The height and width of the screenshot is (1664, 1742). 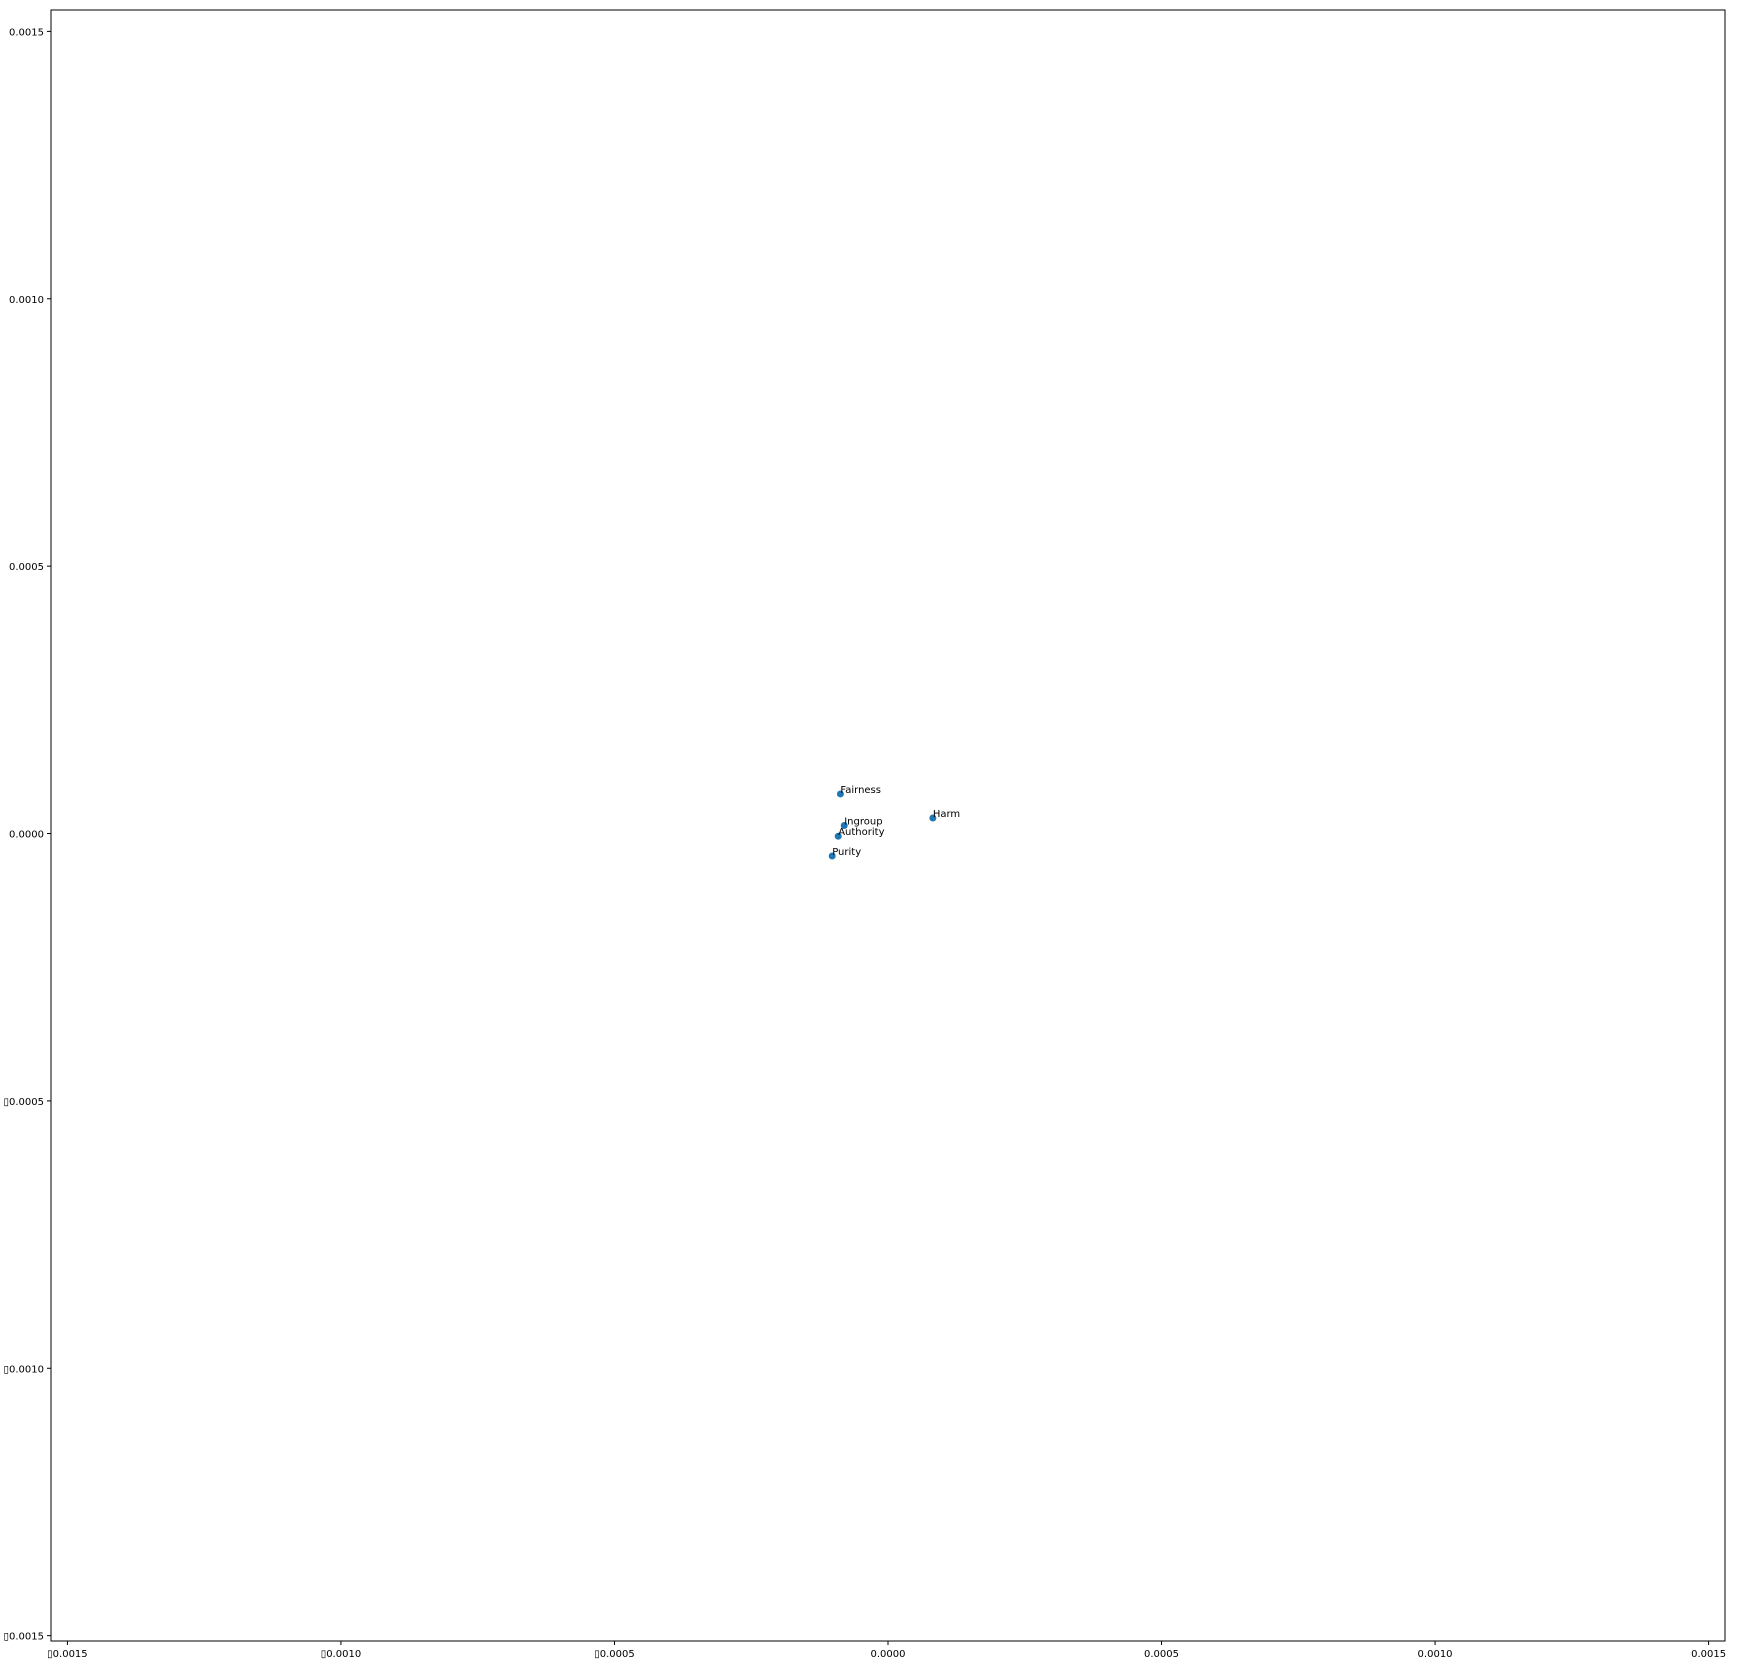 What do you see at coordinates (1708, 1654) in the screenshot?
I see `x-tick-label: 0.0015` at bounding box center [1708, 1654].